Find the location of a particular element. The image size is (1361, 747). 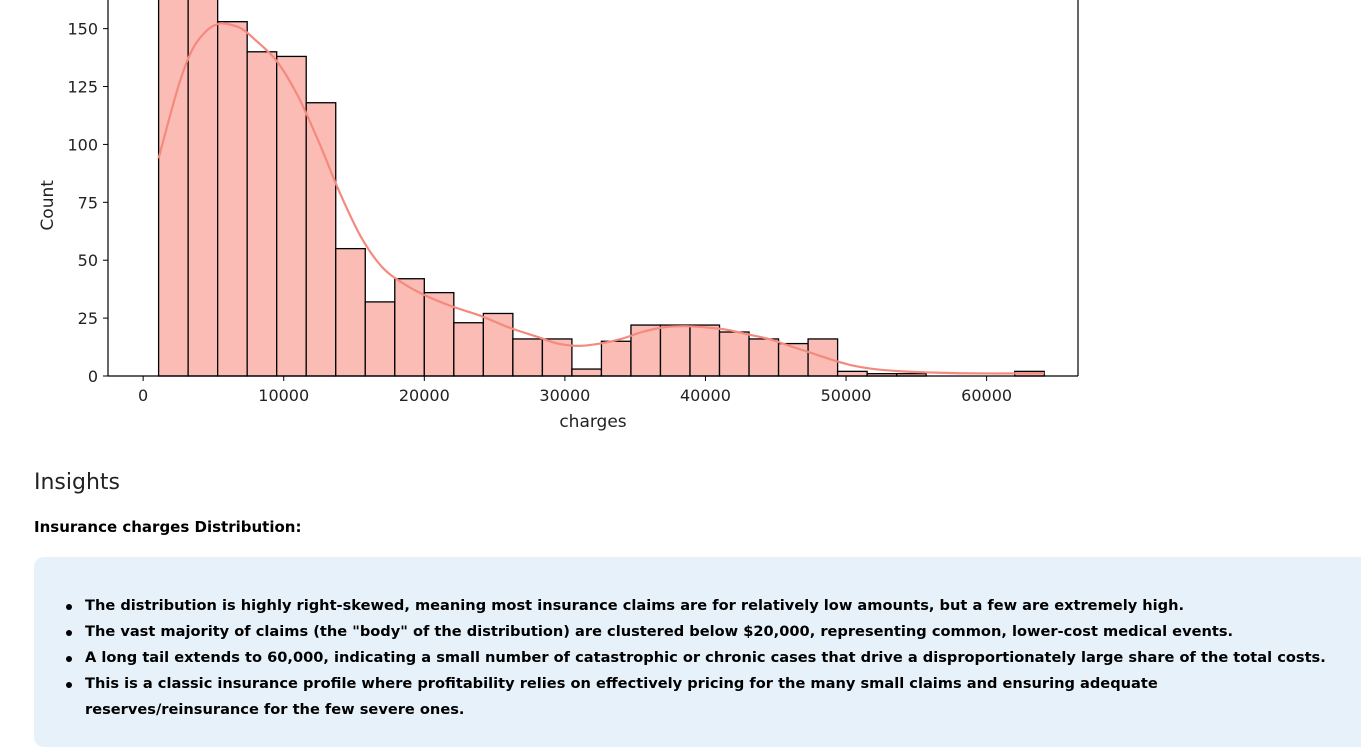

x-tick-label: 10000 is located at coordinates (283, 395).